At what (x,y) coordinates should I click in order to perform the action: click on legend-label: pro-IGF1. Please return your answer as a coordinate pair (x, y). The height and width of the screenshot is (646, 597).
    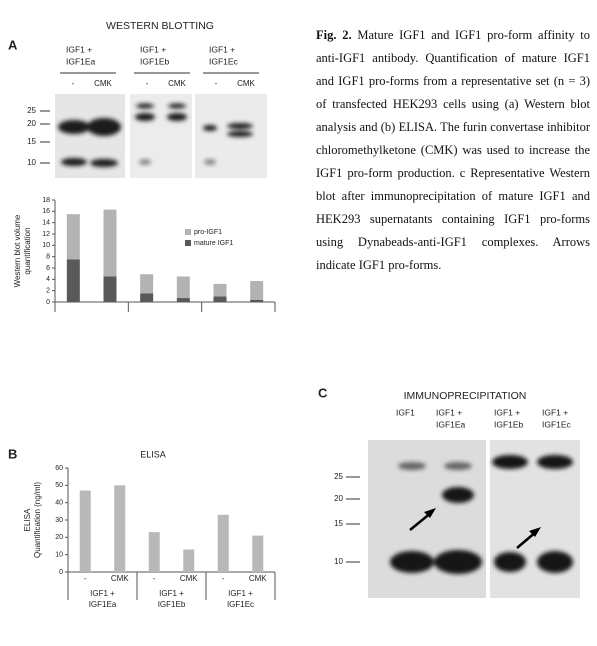
    Looking at the image, I should click on (208, 232).